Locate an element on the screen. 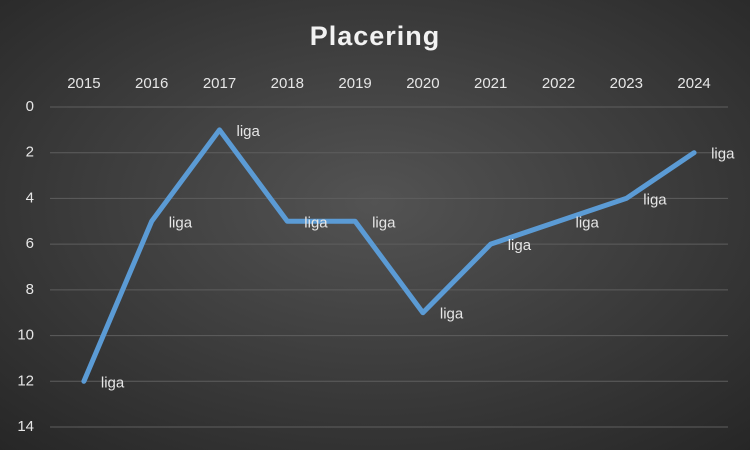 Image resolution: width=750 pixels, height=450 pixels. y-tick-label: 0 is located at coordinates (30, 106).